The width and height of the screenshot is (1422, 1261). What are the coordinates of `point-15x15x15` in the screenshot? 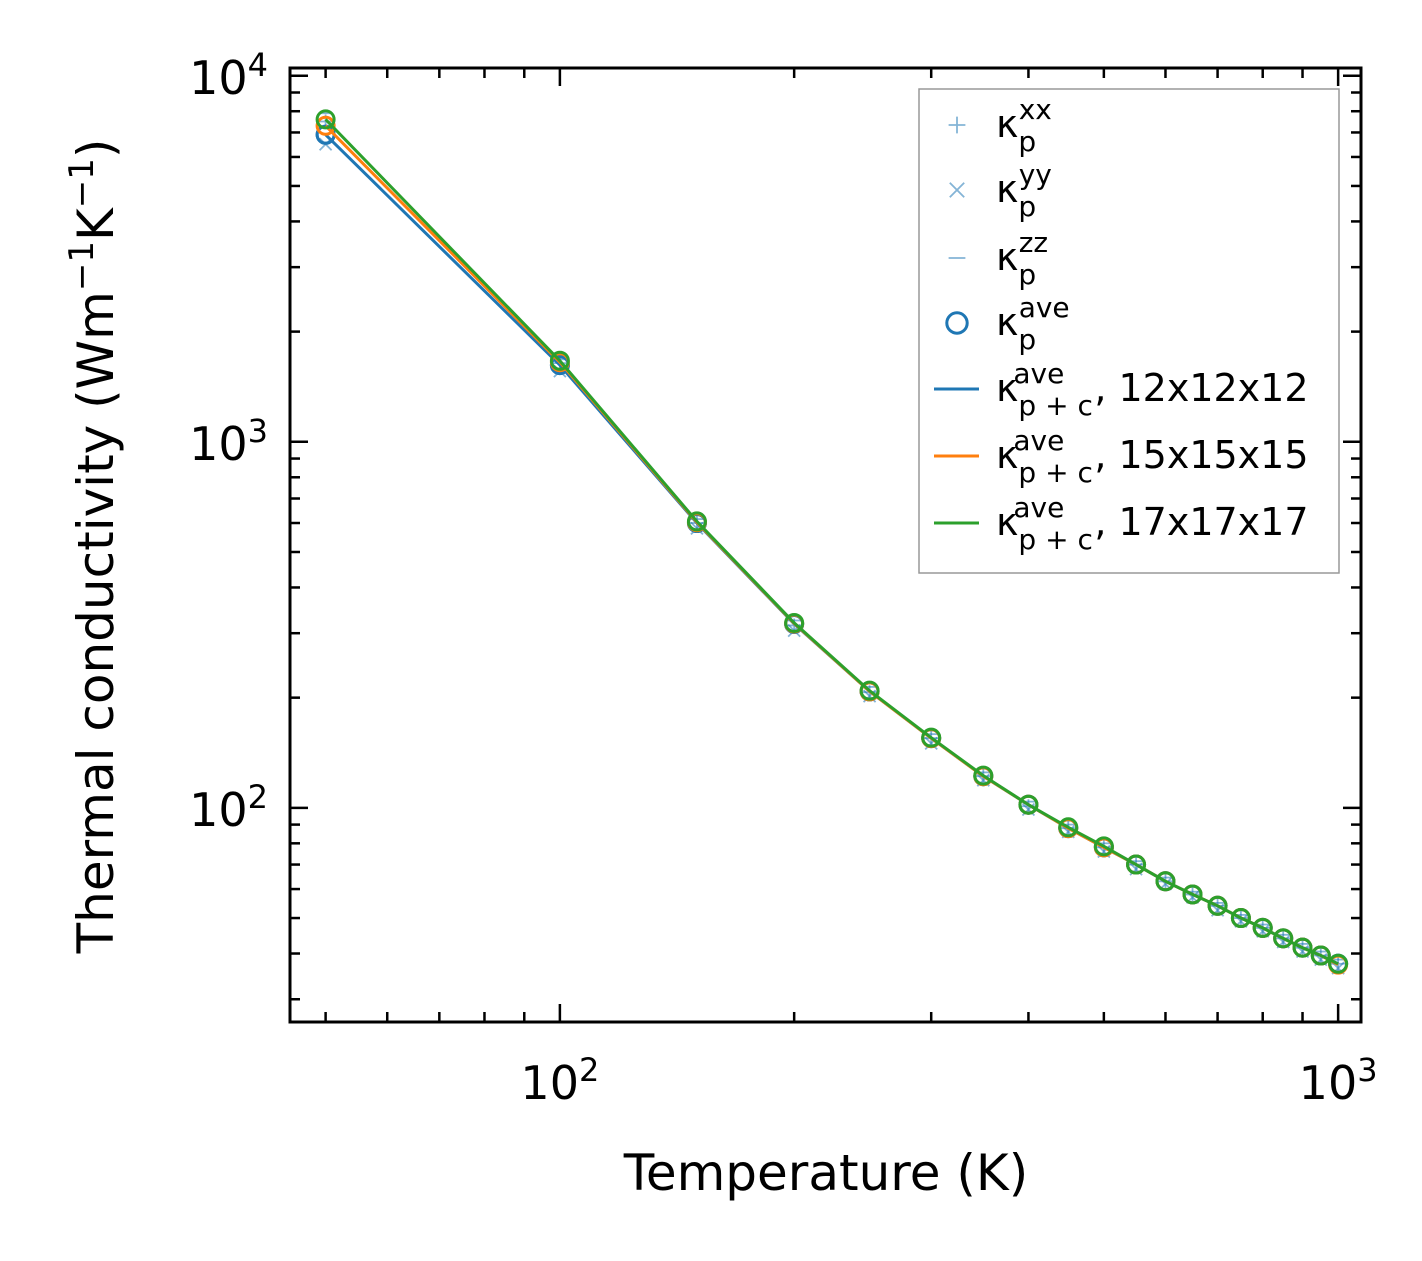 It's located at (325, 125).